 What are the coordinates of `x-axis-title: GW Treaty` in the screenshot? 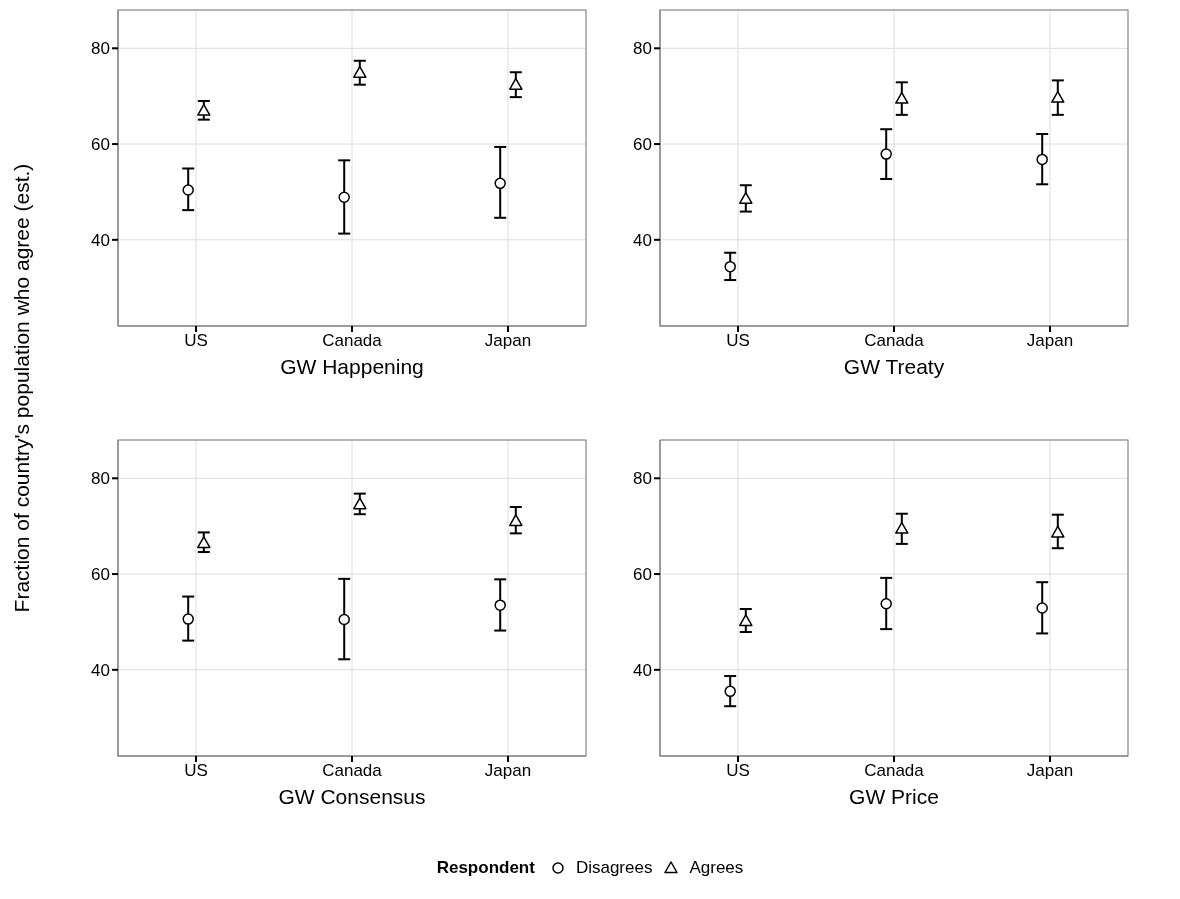 It's located at (894, 366).